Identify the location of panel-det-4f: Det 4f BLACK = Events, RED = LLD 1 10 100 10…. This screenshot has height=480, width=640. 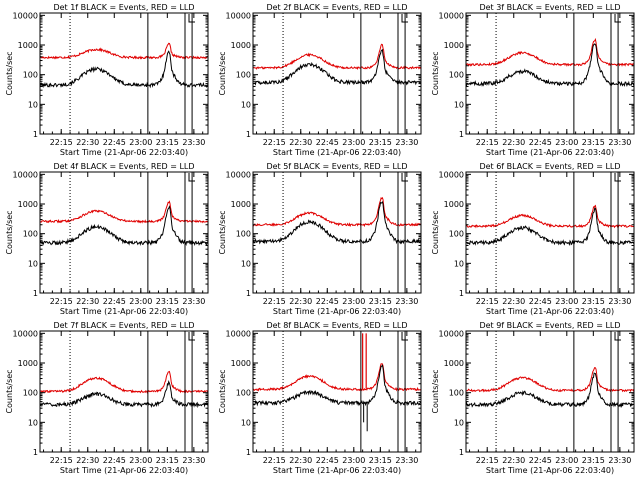
(107, 239).